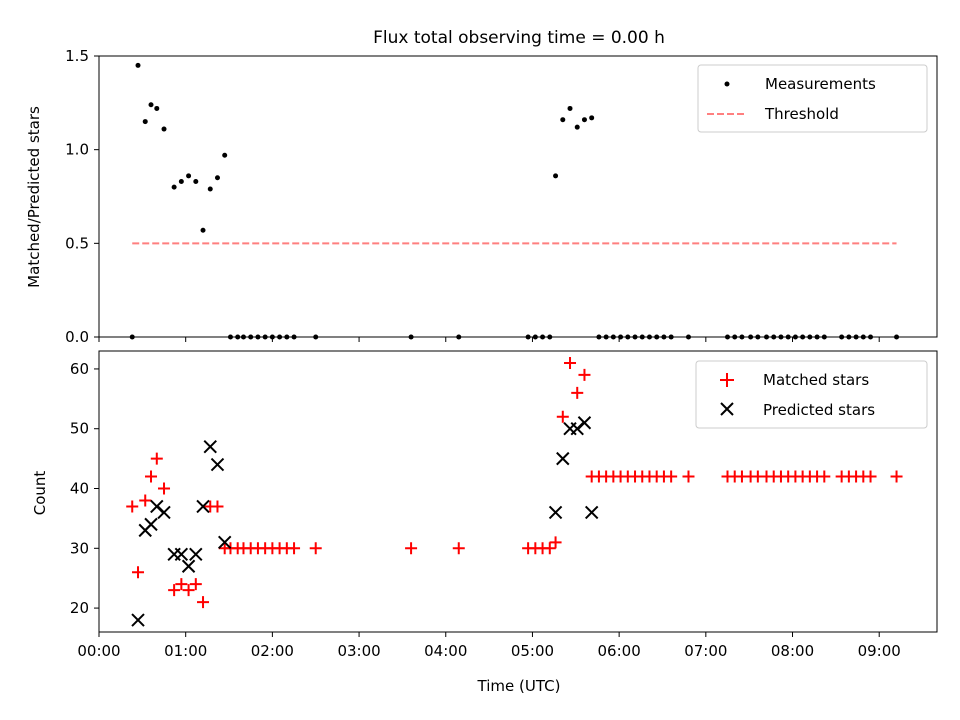  Describe the element at coordinates (816, 380) in the screenshot. I see `legend-label-matched-stars: Matched stars` at that location.